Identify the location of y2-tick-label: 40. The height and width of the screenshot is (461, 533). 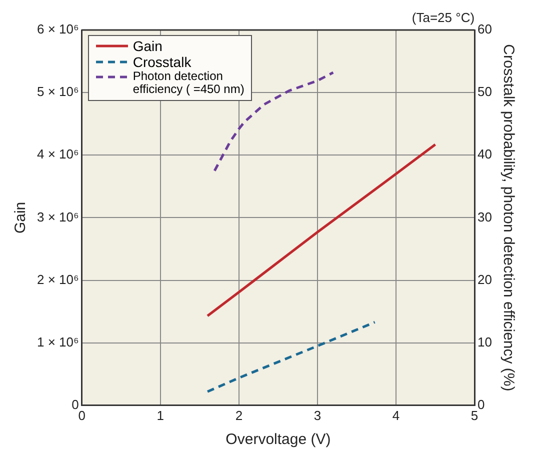
(485, 154).